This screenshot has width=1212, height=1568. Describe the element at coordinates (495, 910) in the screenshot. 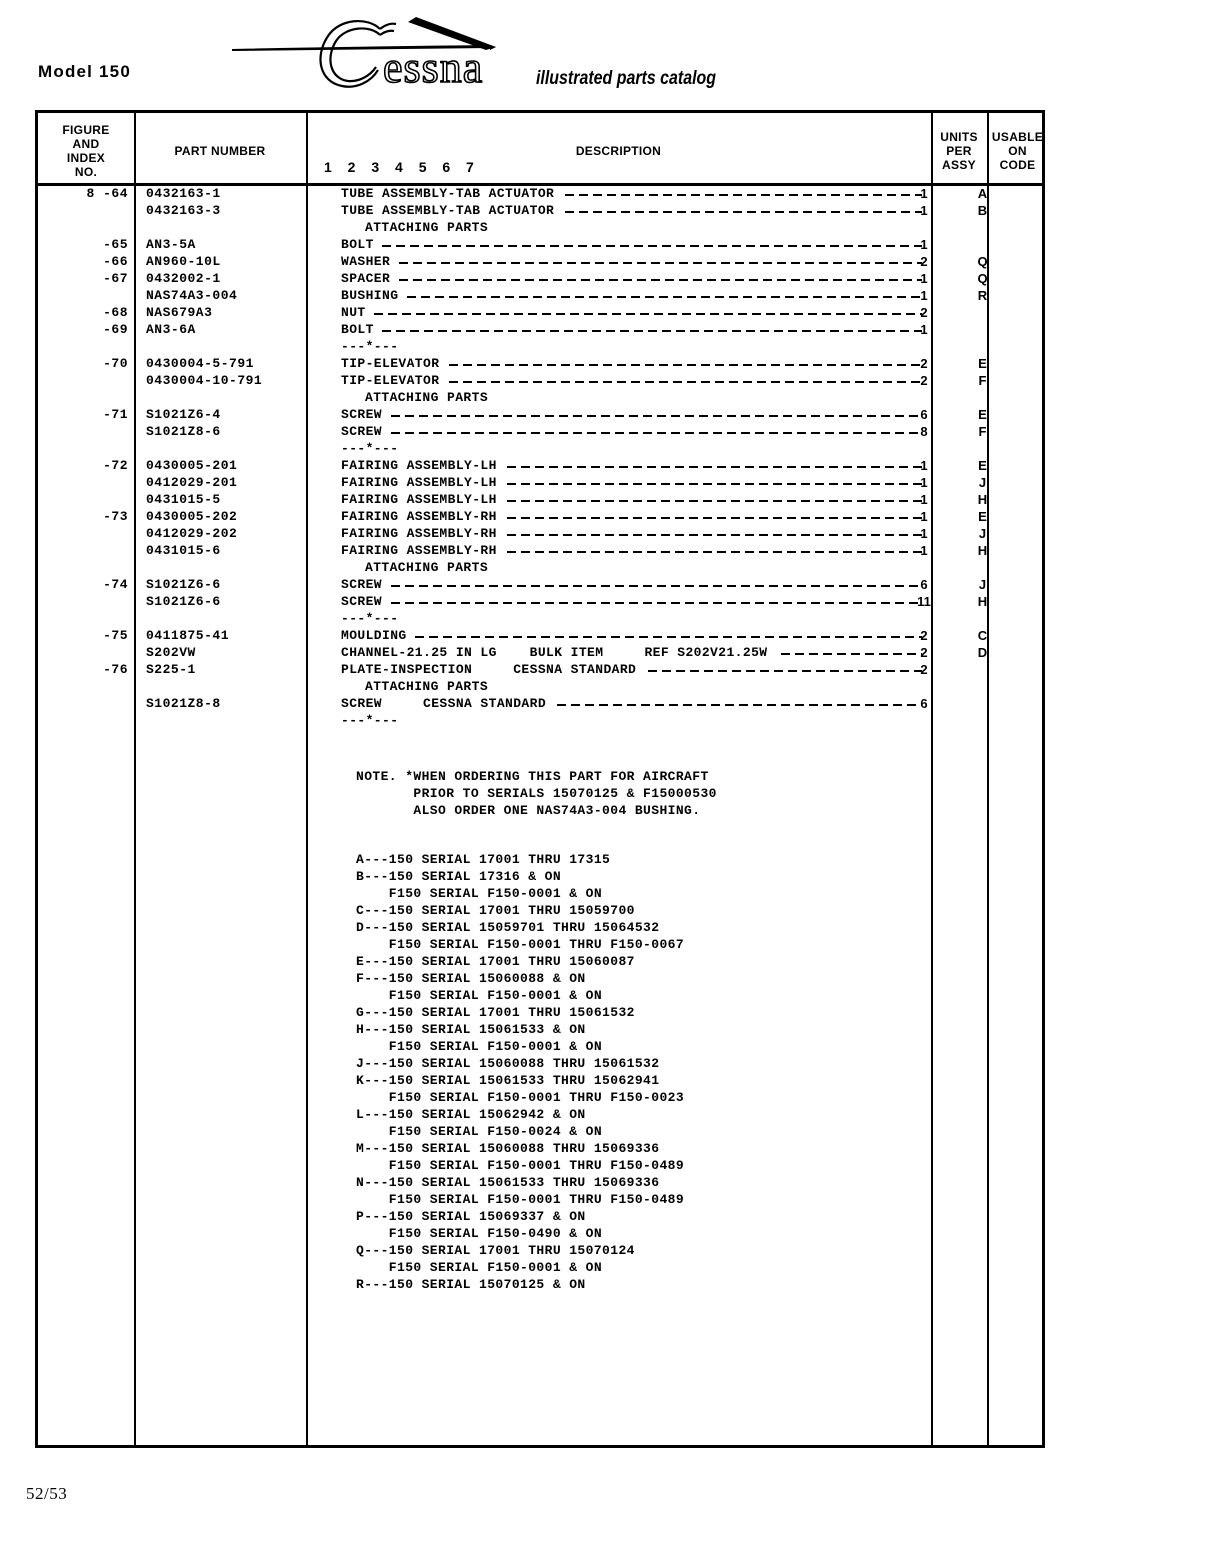

I see `legend-line: C---150 SERIAL 17001 THRU 15059700` at that location.